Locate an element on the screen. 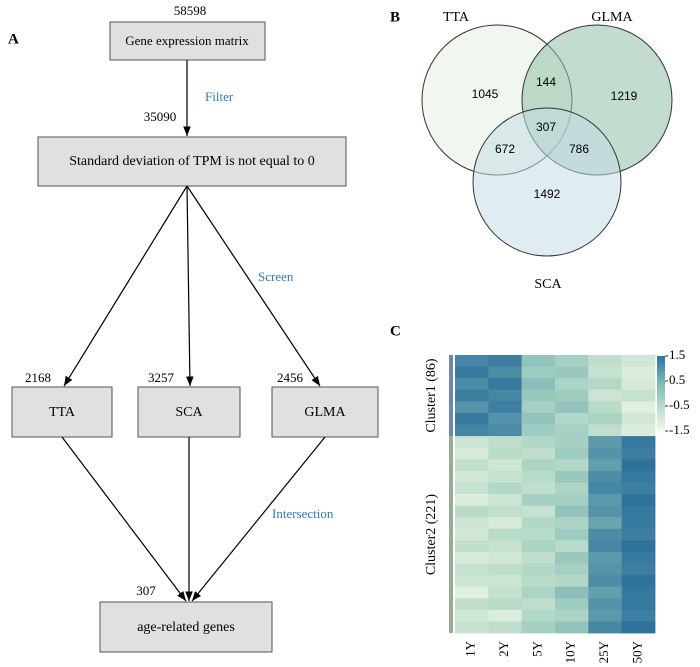 The height and width of the screenshot is (667, 700). panel-label: A is located at coordinates (13, 39).